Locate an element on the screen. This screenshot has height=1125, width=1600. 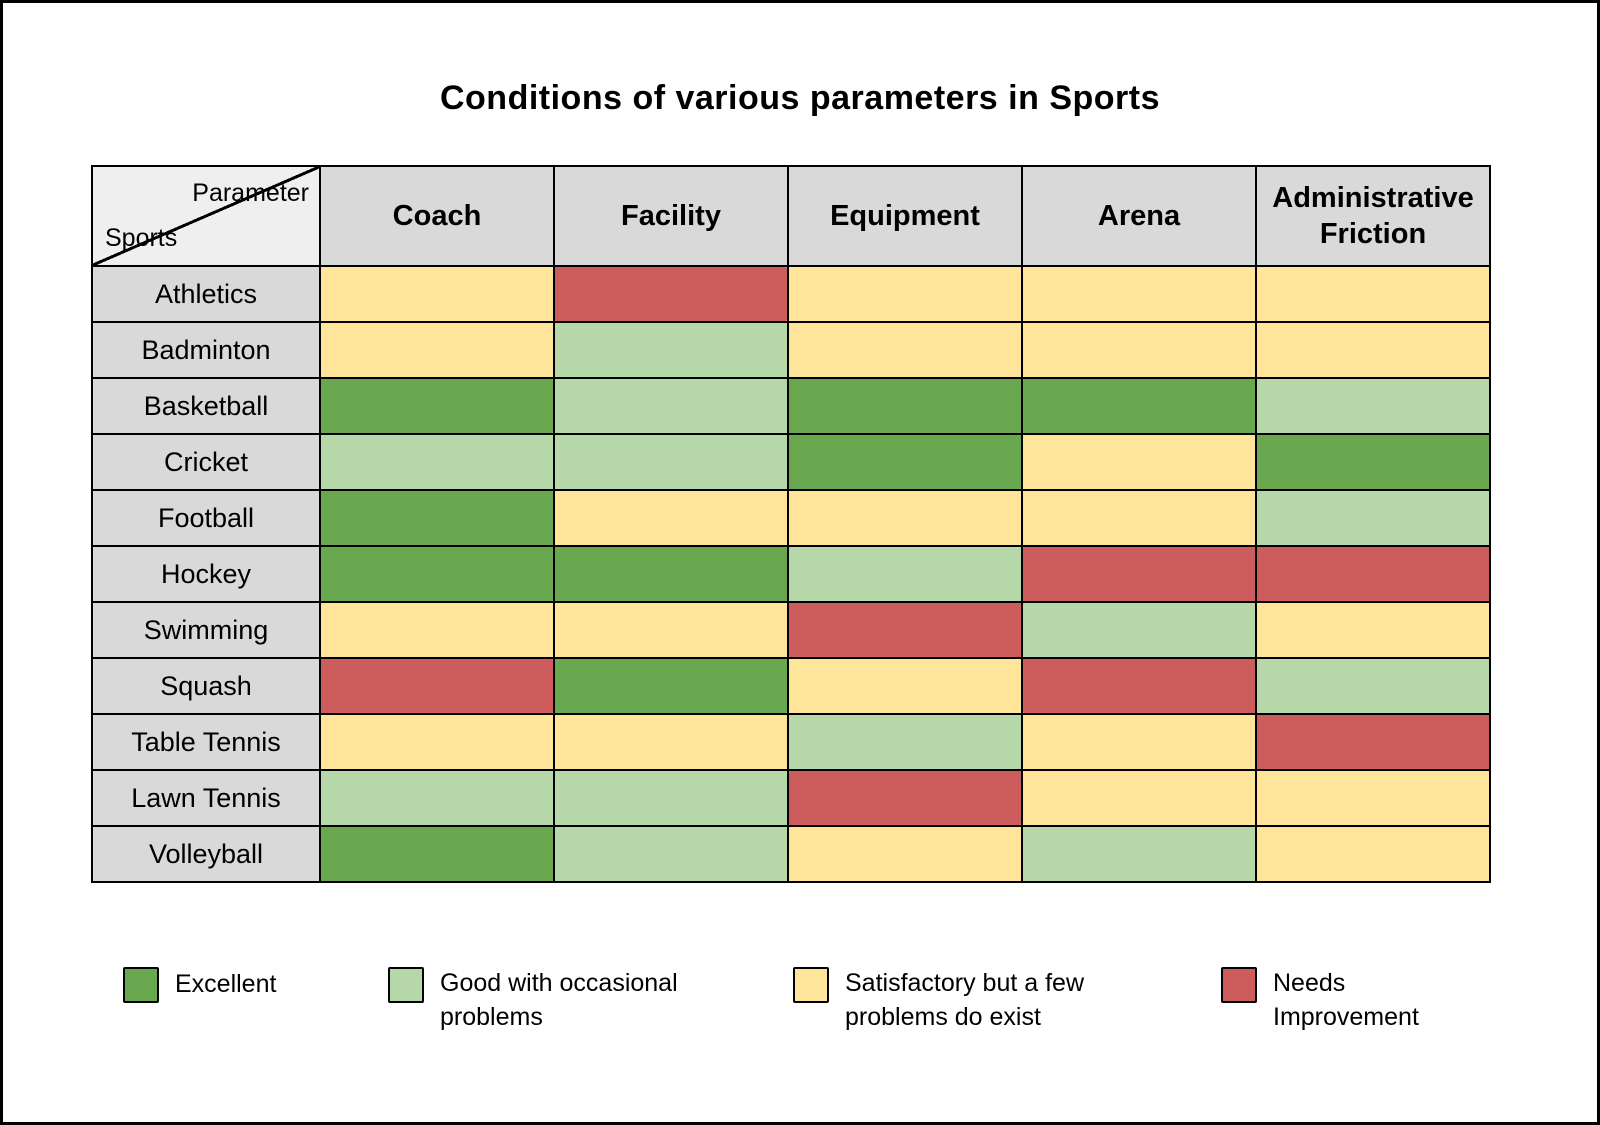
column-header-facility: Facility is located at coordinates (671, 216).